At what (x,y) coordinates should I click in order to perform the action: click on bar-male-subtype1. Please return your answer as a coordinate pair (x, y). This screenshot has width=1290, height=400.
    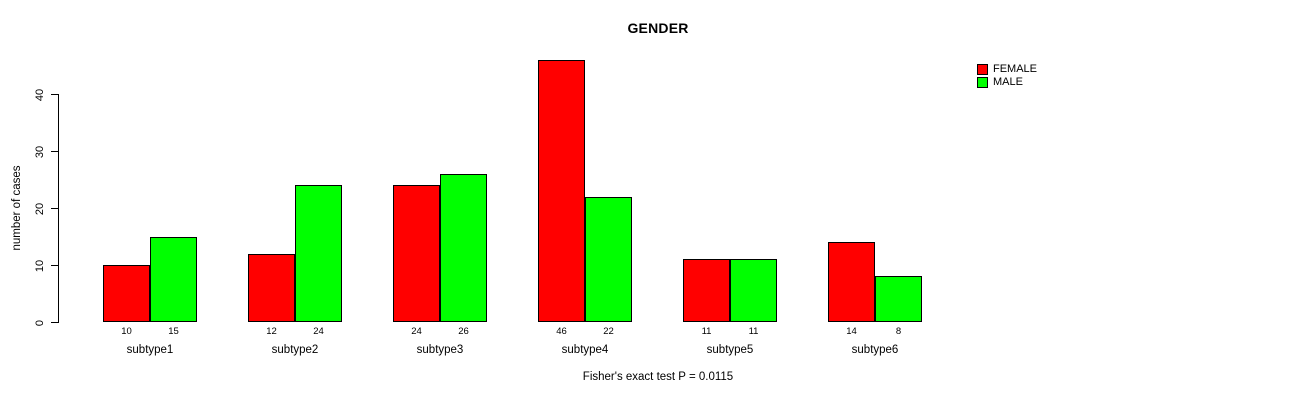
    Looking at the image, I should click on (173, 279).